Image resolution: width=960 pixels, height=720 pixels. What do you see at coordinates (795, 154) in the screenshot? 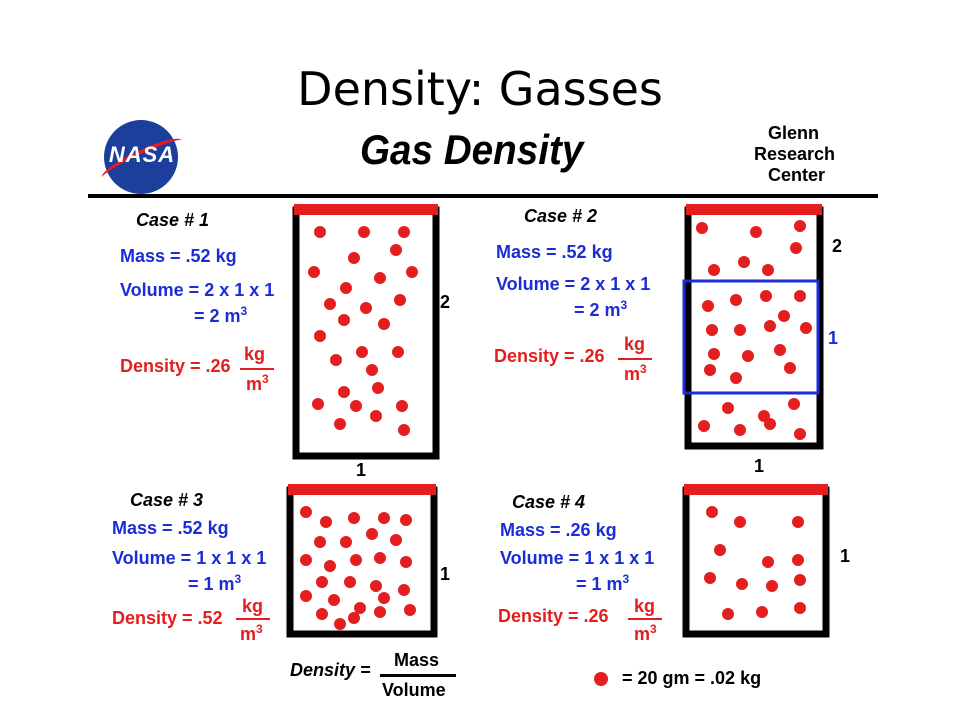
I see `org-line-2: Research` at bounding box center [795, 154].